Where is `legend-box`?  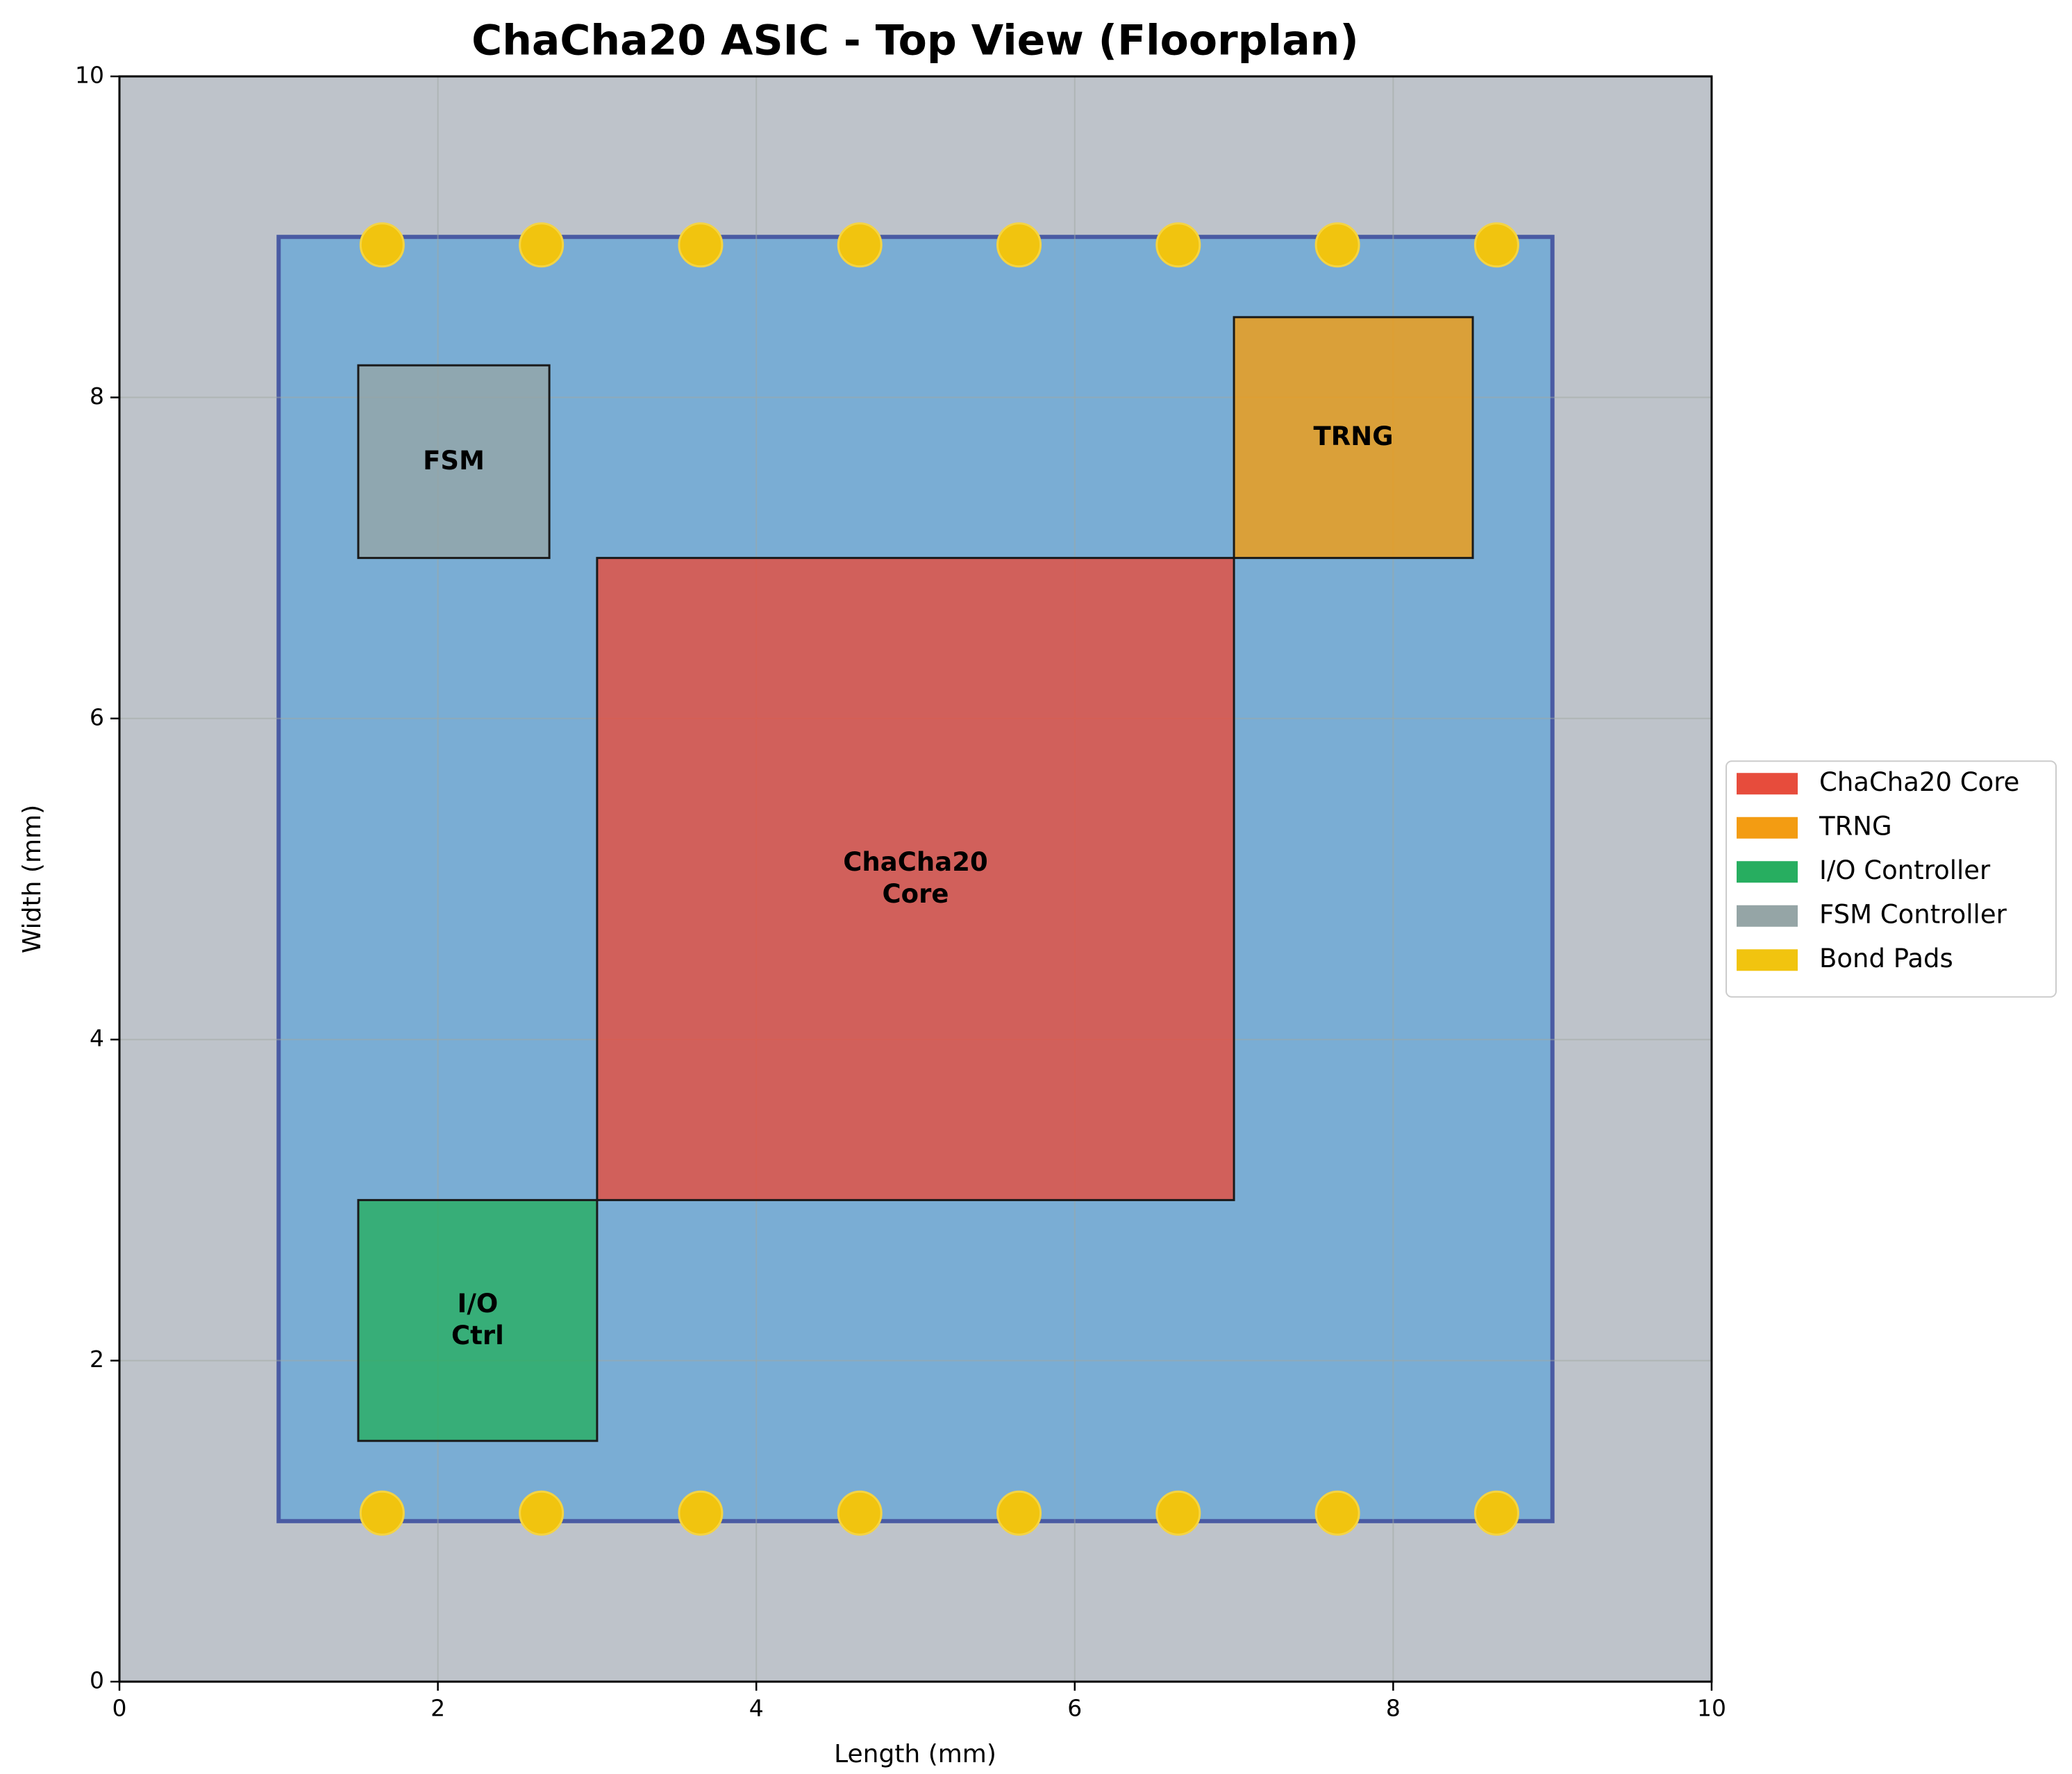
legend-box is located at coordinates (1892, 879).